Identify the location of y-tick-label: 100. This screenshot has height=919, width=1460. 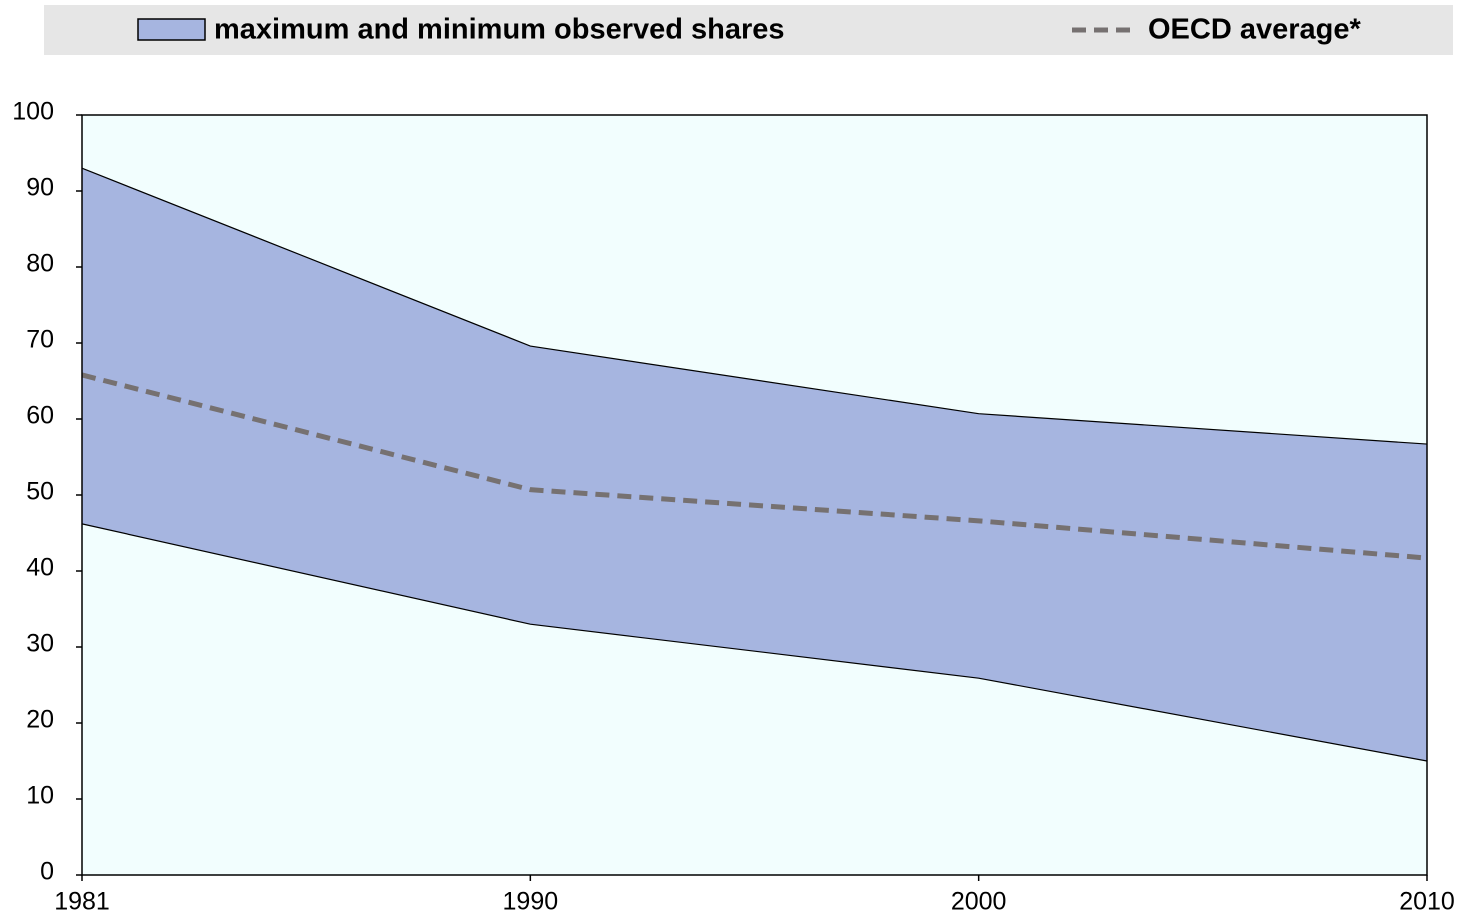
(33, 112).